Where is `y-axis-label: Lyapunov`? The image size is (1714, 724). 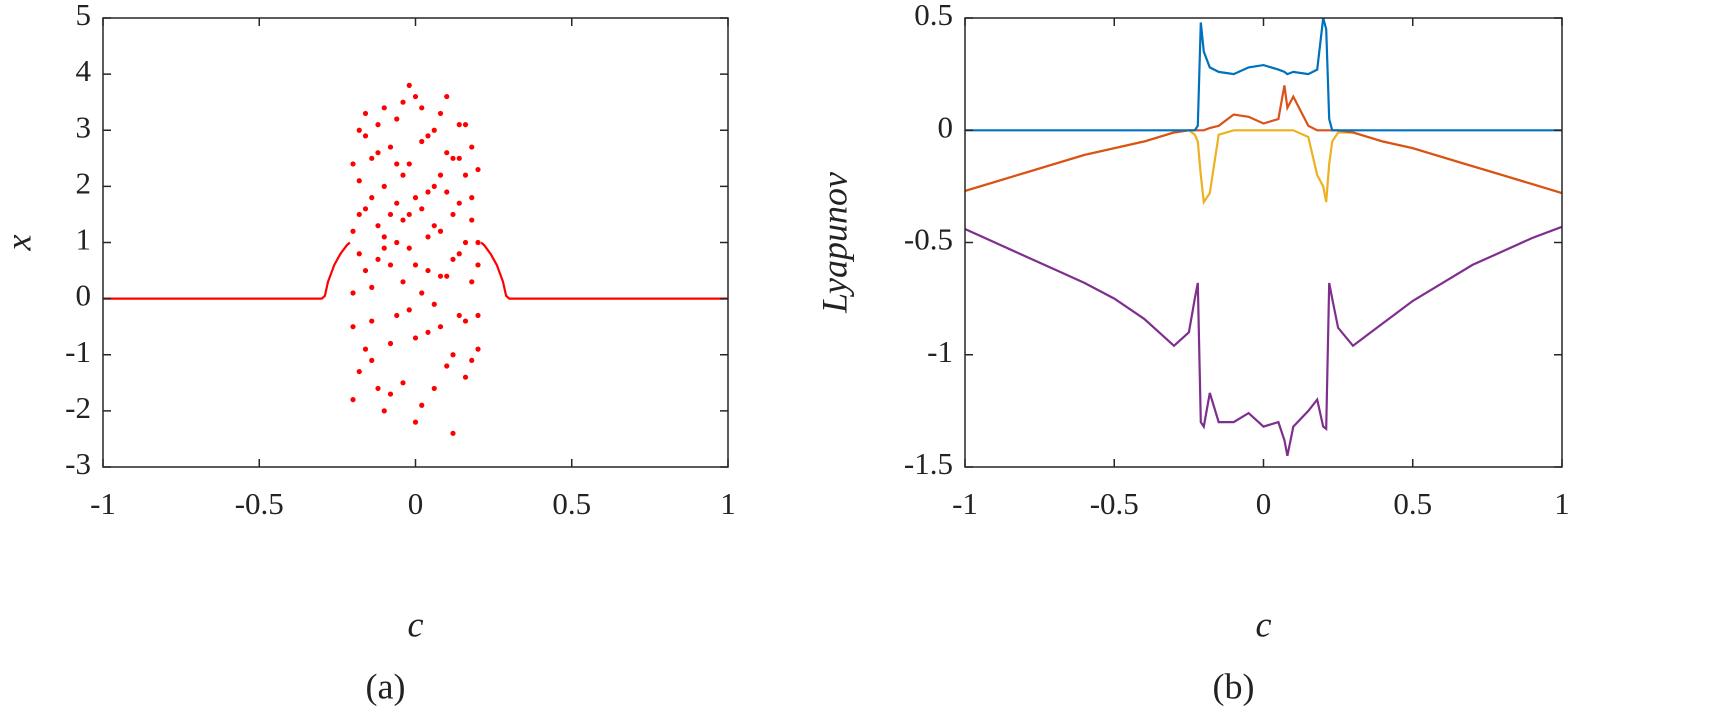 y-axis-label: Lyapunov is located at coordinates (834, 243).